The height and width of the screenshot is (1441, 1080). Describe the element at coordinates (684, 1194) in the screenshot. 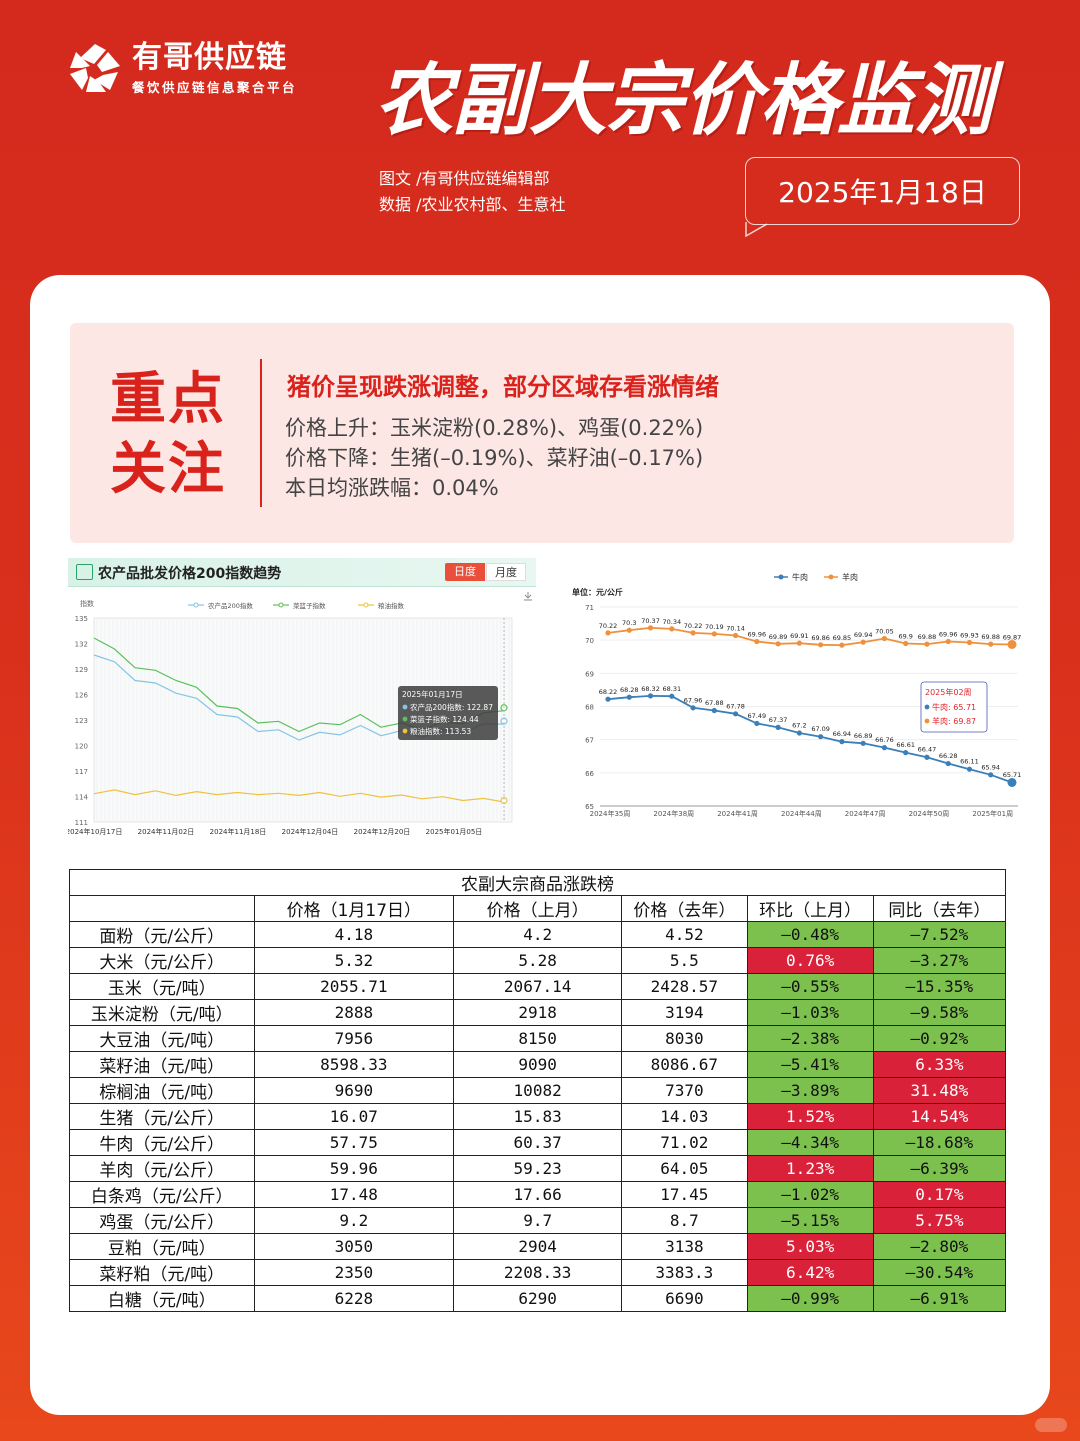

I see `table-cell-py: 17.45` at that location.